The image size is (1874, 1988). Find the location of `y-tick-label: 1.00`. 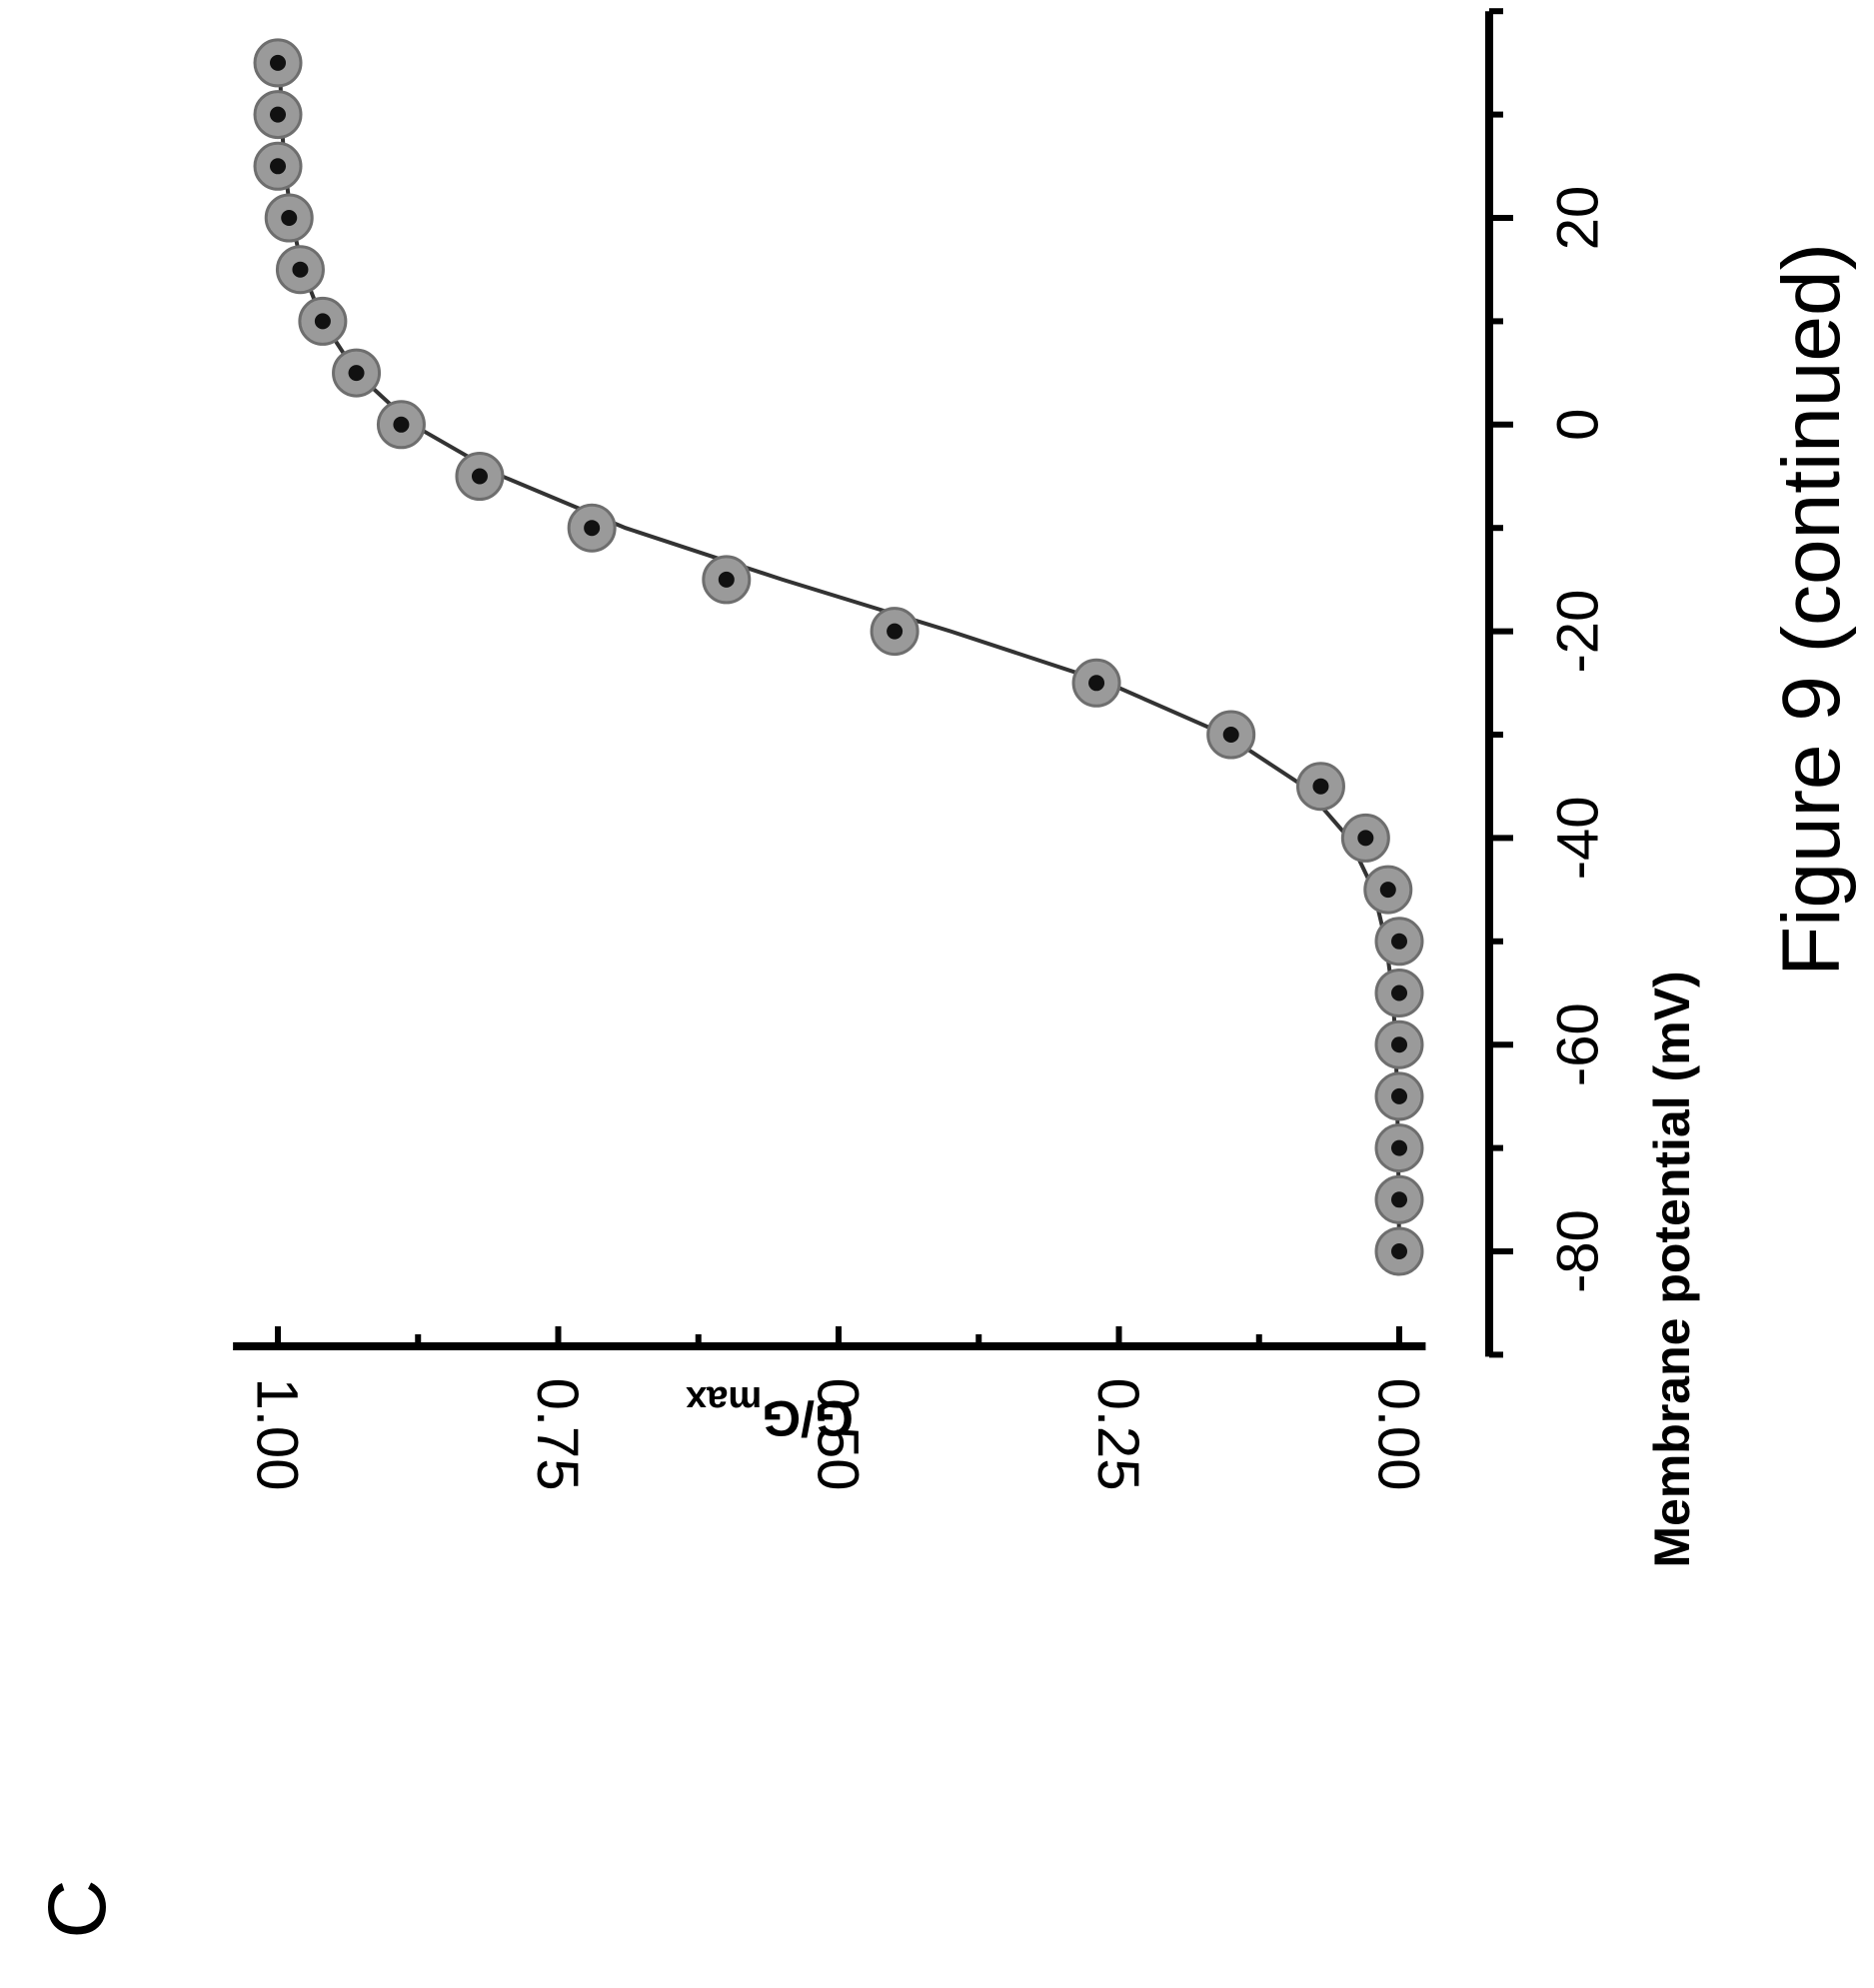

y-tick-label: 1.00 is located at coordinates (277, 1434).